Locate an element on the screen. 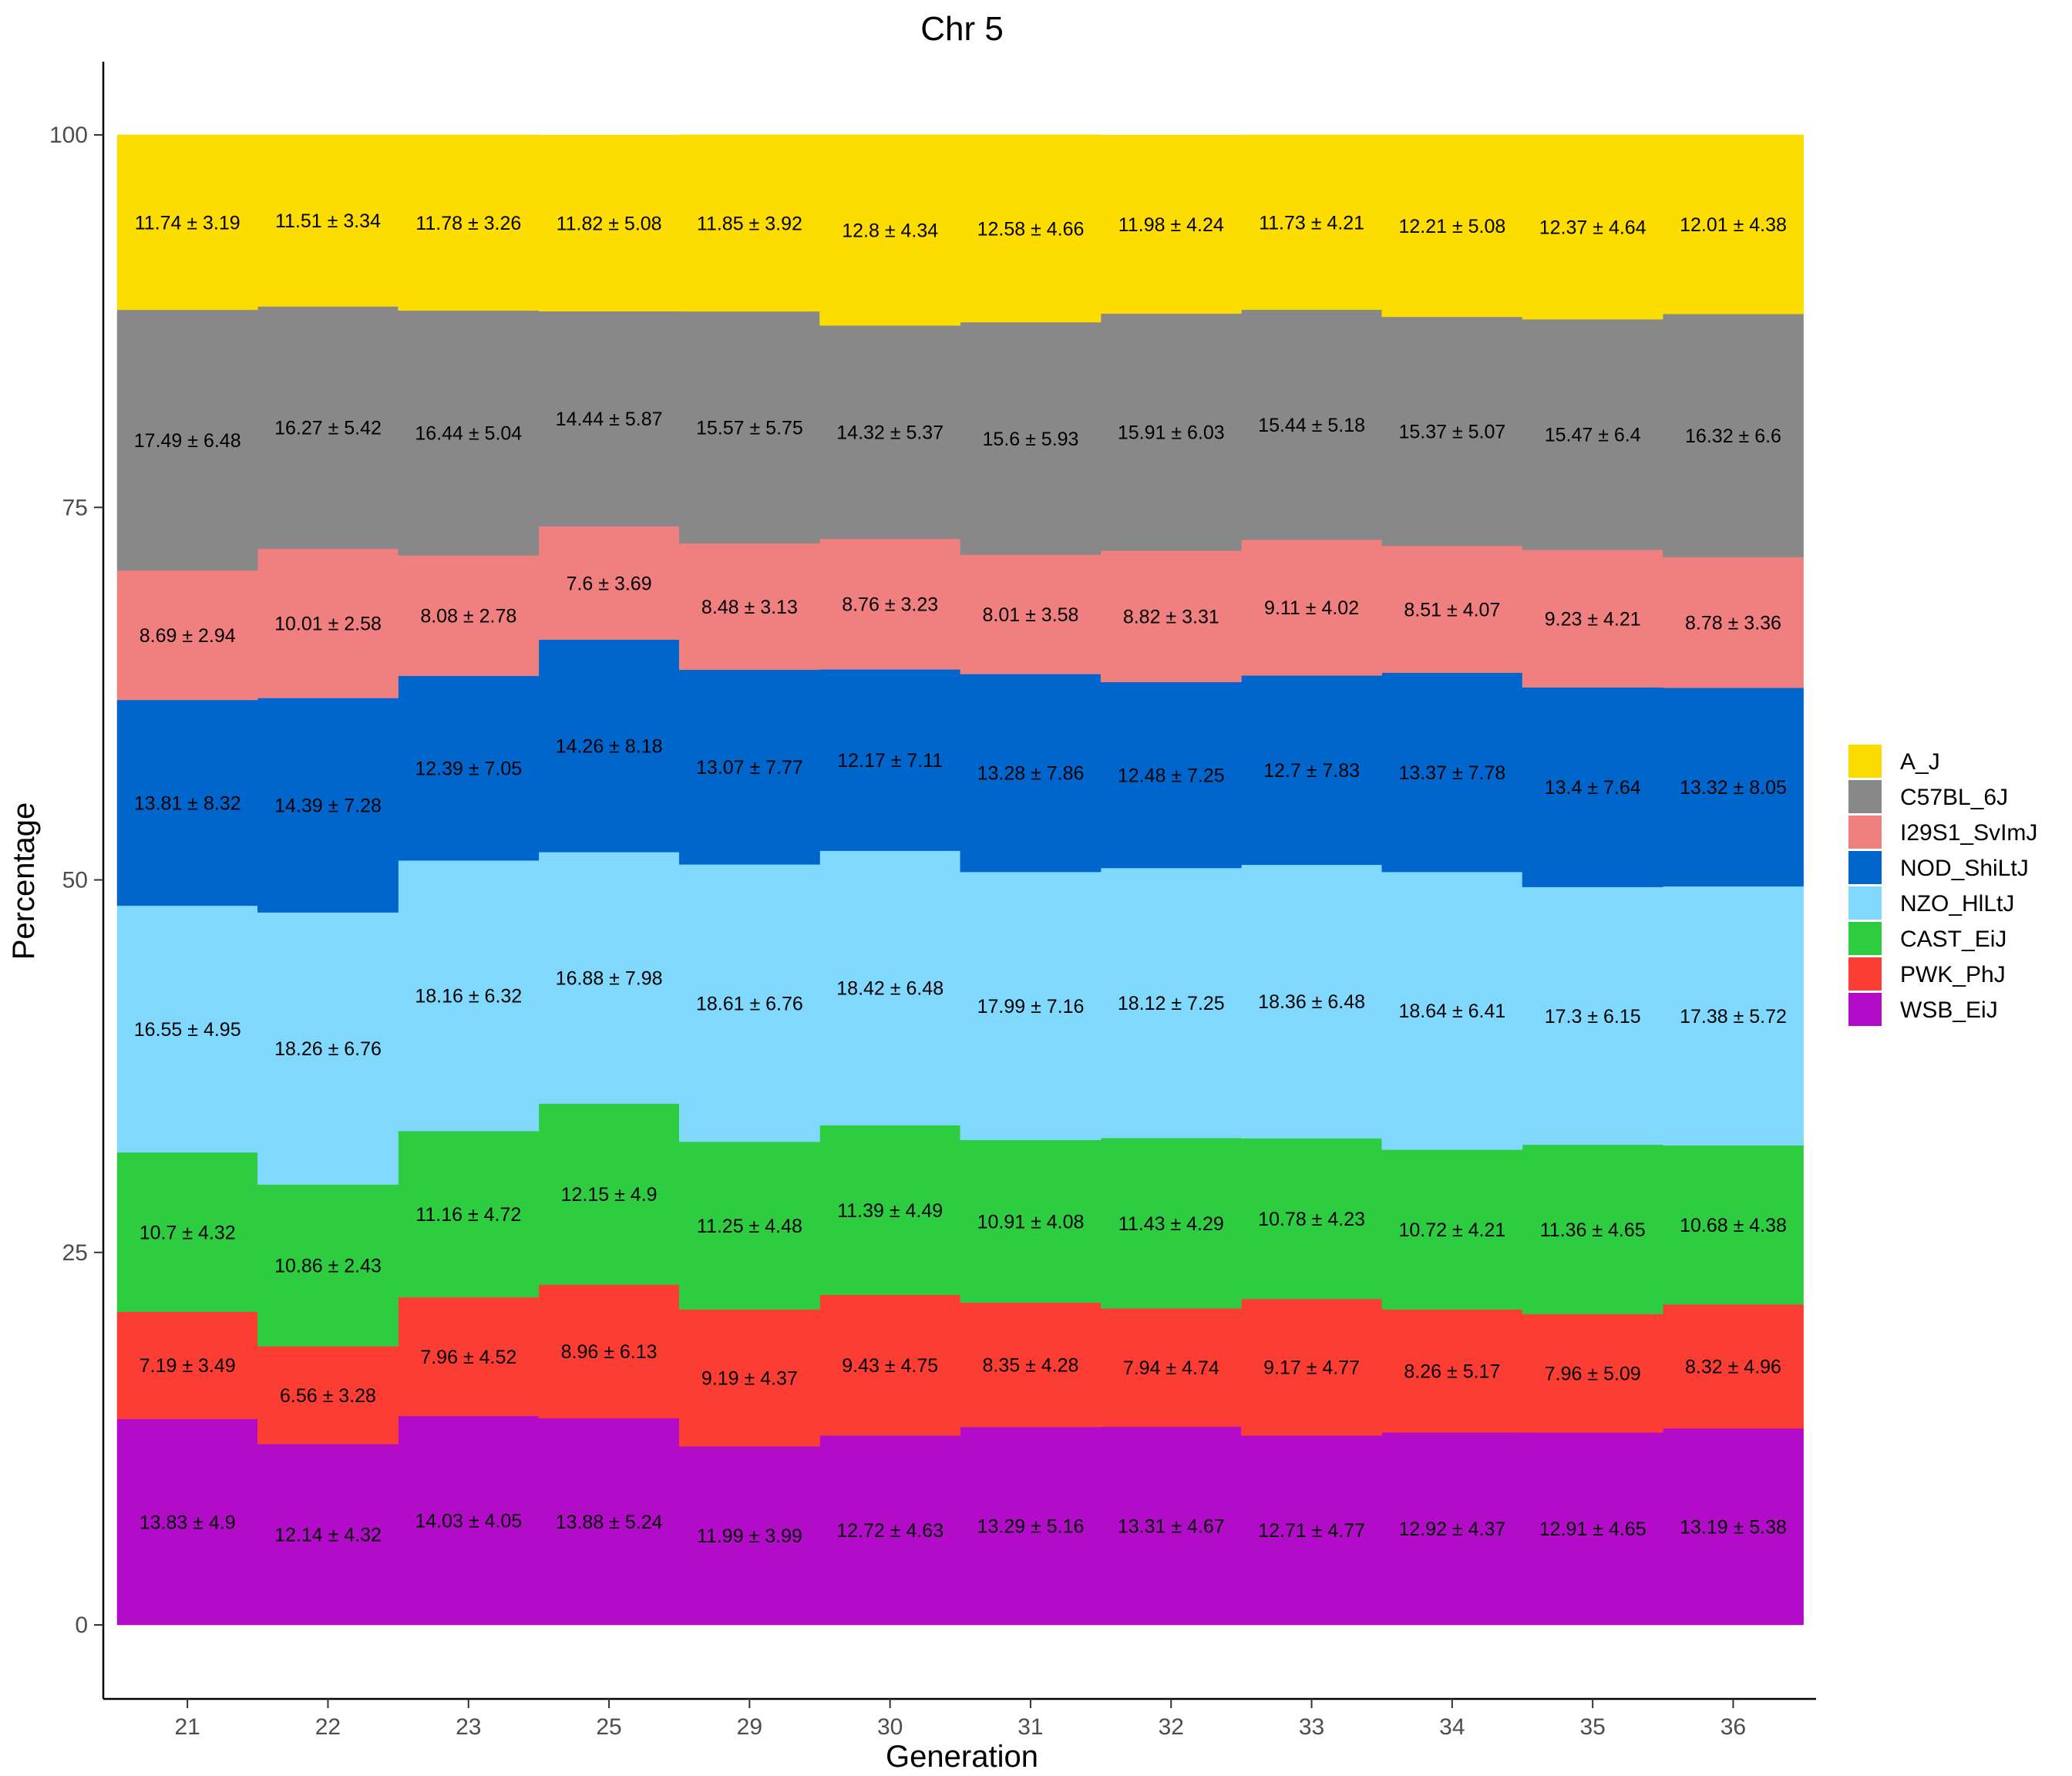 The image size is (2072, 1776). legend-item-I29S1_SvImJ: I29S1_SvImJ is located at coordinates (1942, 832).